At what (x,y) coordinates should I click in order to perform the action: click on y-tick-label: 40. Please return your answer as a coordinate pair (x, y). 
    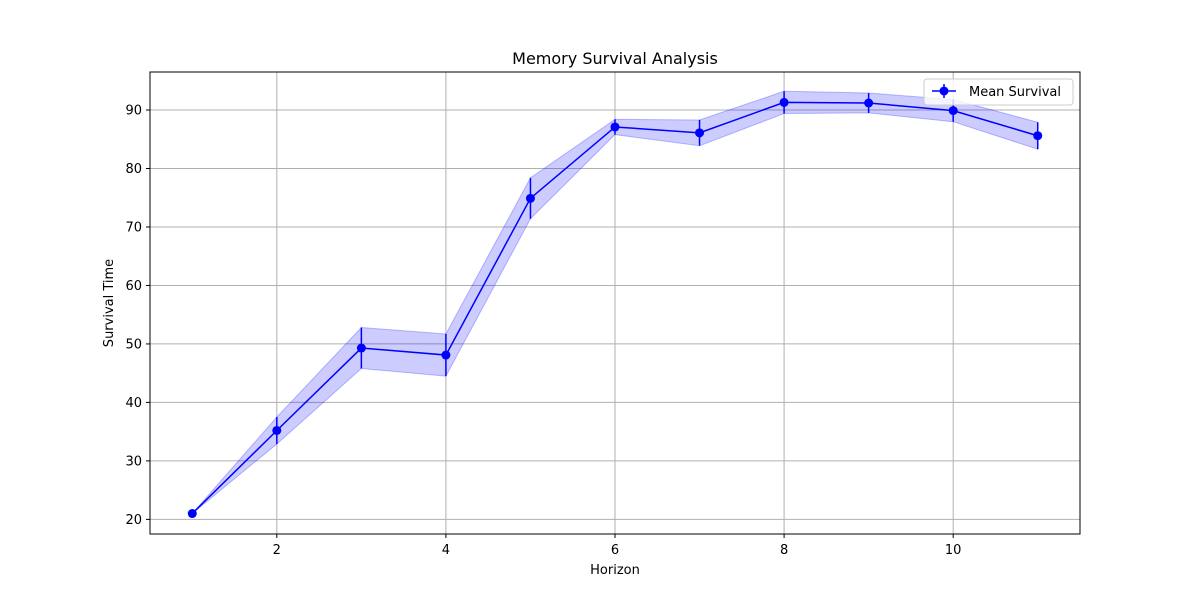
    Looking at the image, I should click on (133, 403).